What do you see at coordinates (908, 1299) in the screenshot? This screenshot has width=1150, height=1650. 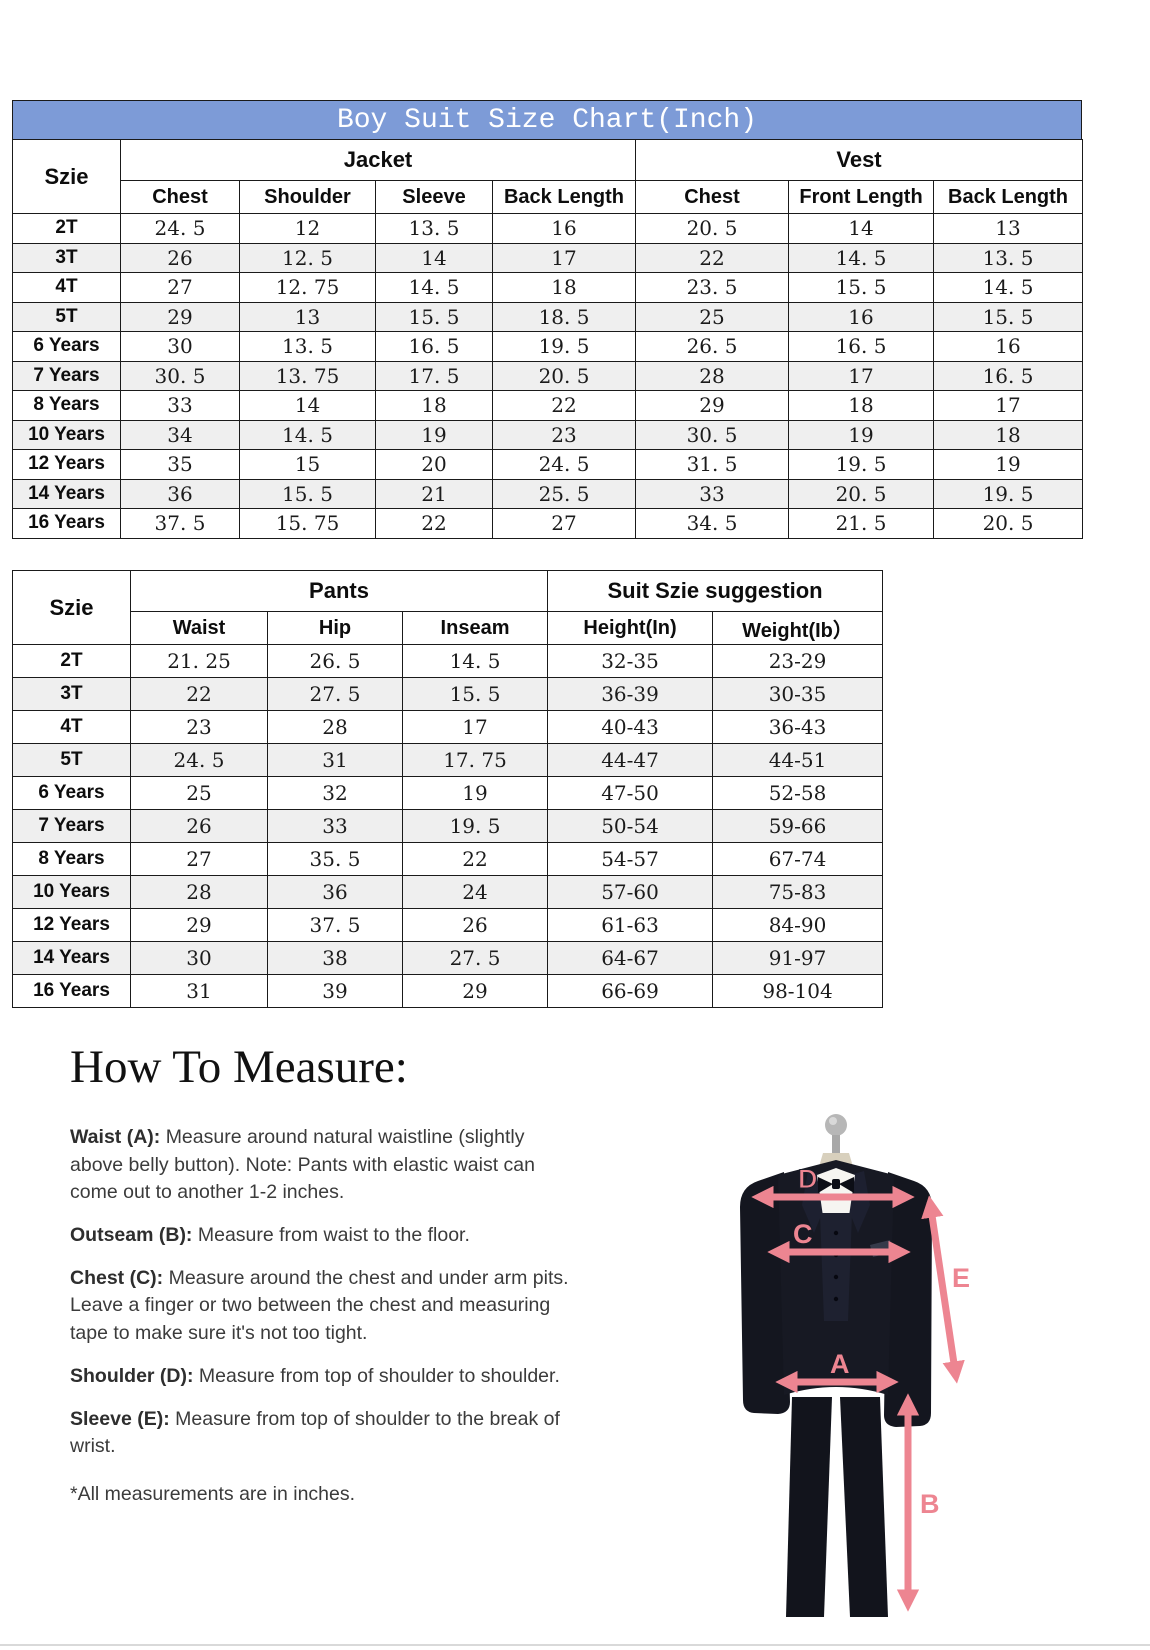 I see `jacket-right-sleeve` at bounding box center [908, 1299].